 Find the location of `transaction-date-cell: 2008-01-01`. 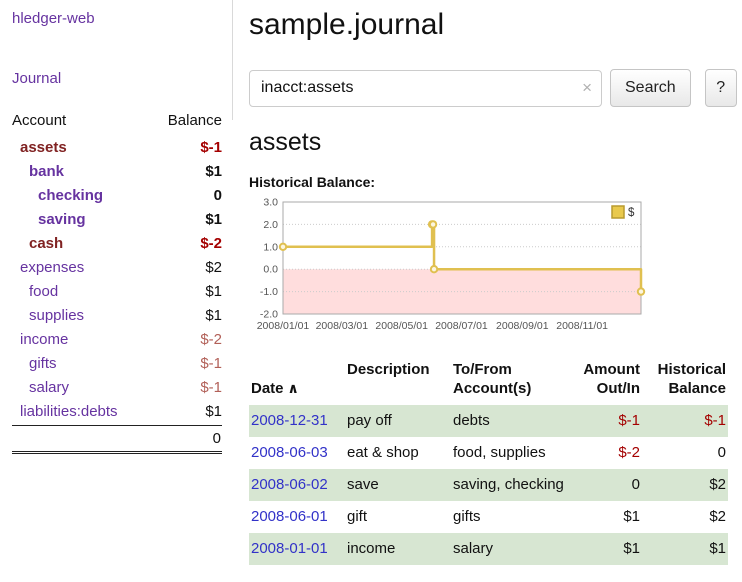

transaction-date-cell: 2008-01-01 is located at coordinates (297, 549).